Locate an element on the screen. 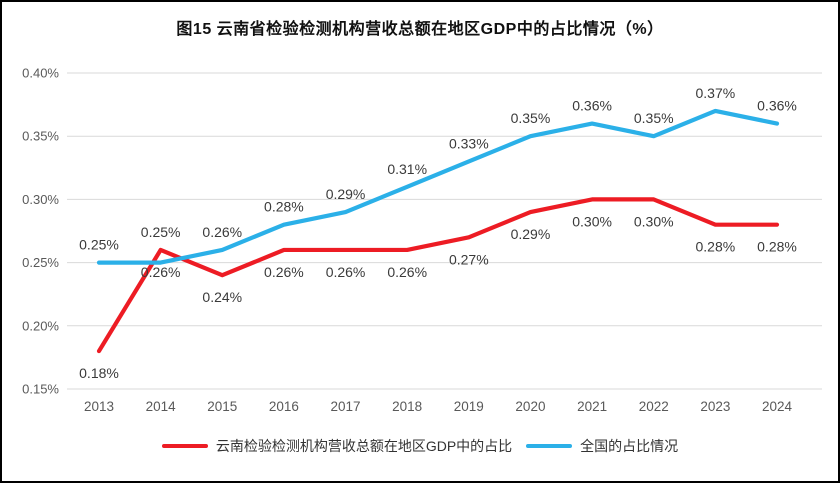  svg-text: 2020 is located at coordinates (530, 406).